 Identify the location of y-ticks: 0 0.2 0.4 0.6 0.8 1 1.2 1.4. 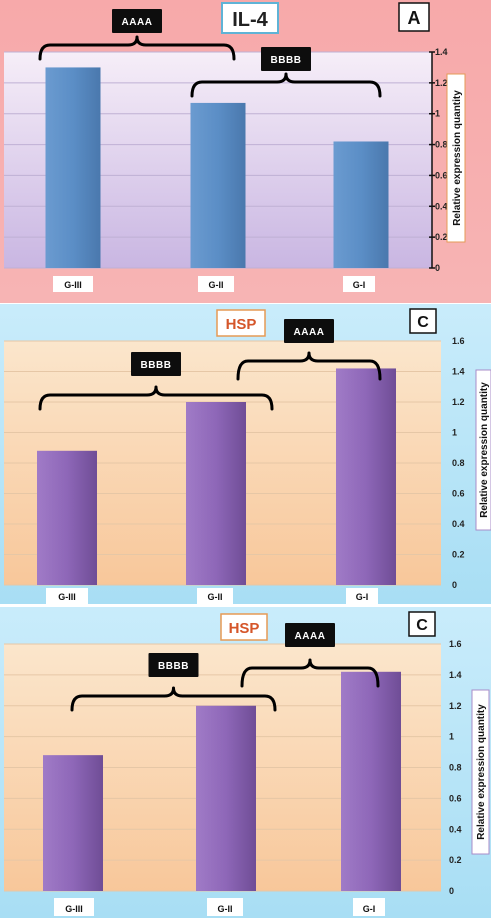
(438, 160).